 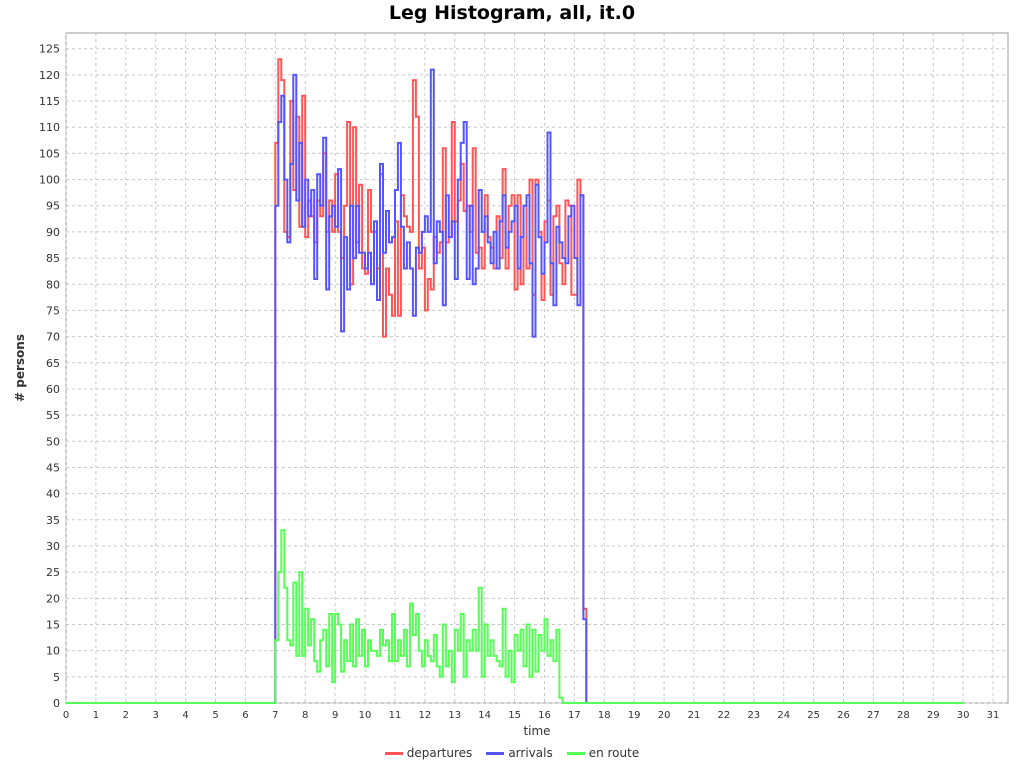 I want to click on y-tick-label: 15, so click(x=53, y=624).